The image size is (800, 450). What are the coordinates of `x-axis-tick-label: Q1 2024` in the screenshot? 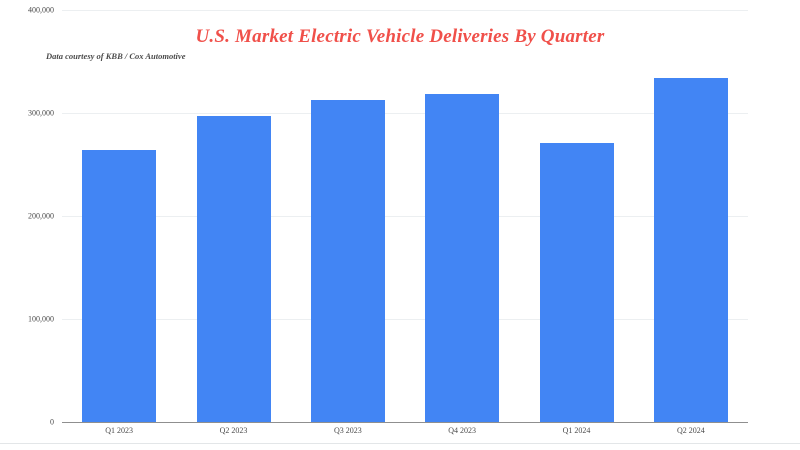 It's located at (576, 430).